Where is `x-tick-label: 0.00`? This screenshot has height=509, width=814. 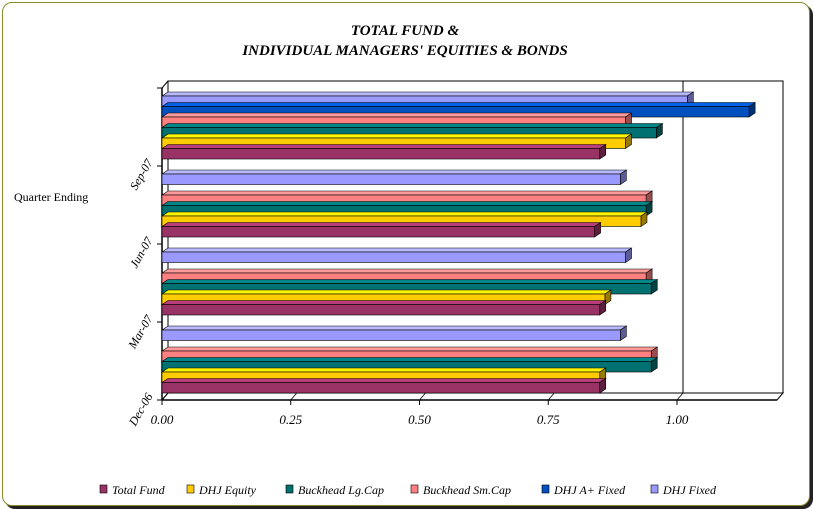 x-tick-label: 0.00 is located at coordinates (162, 419).